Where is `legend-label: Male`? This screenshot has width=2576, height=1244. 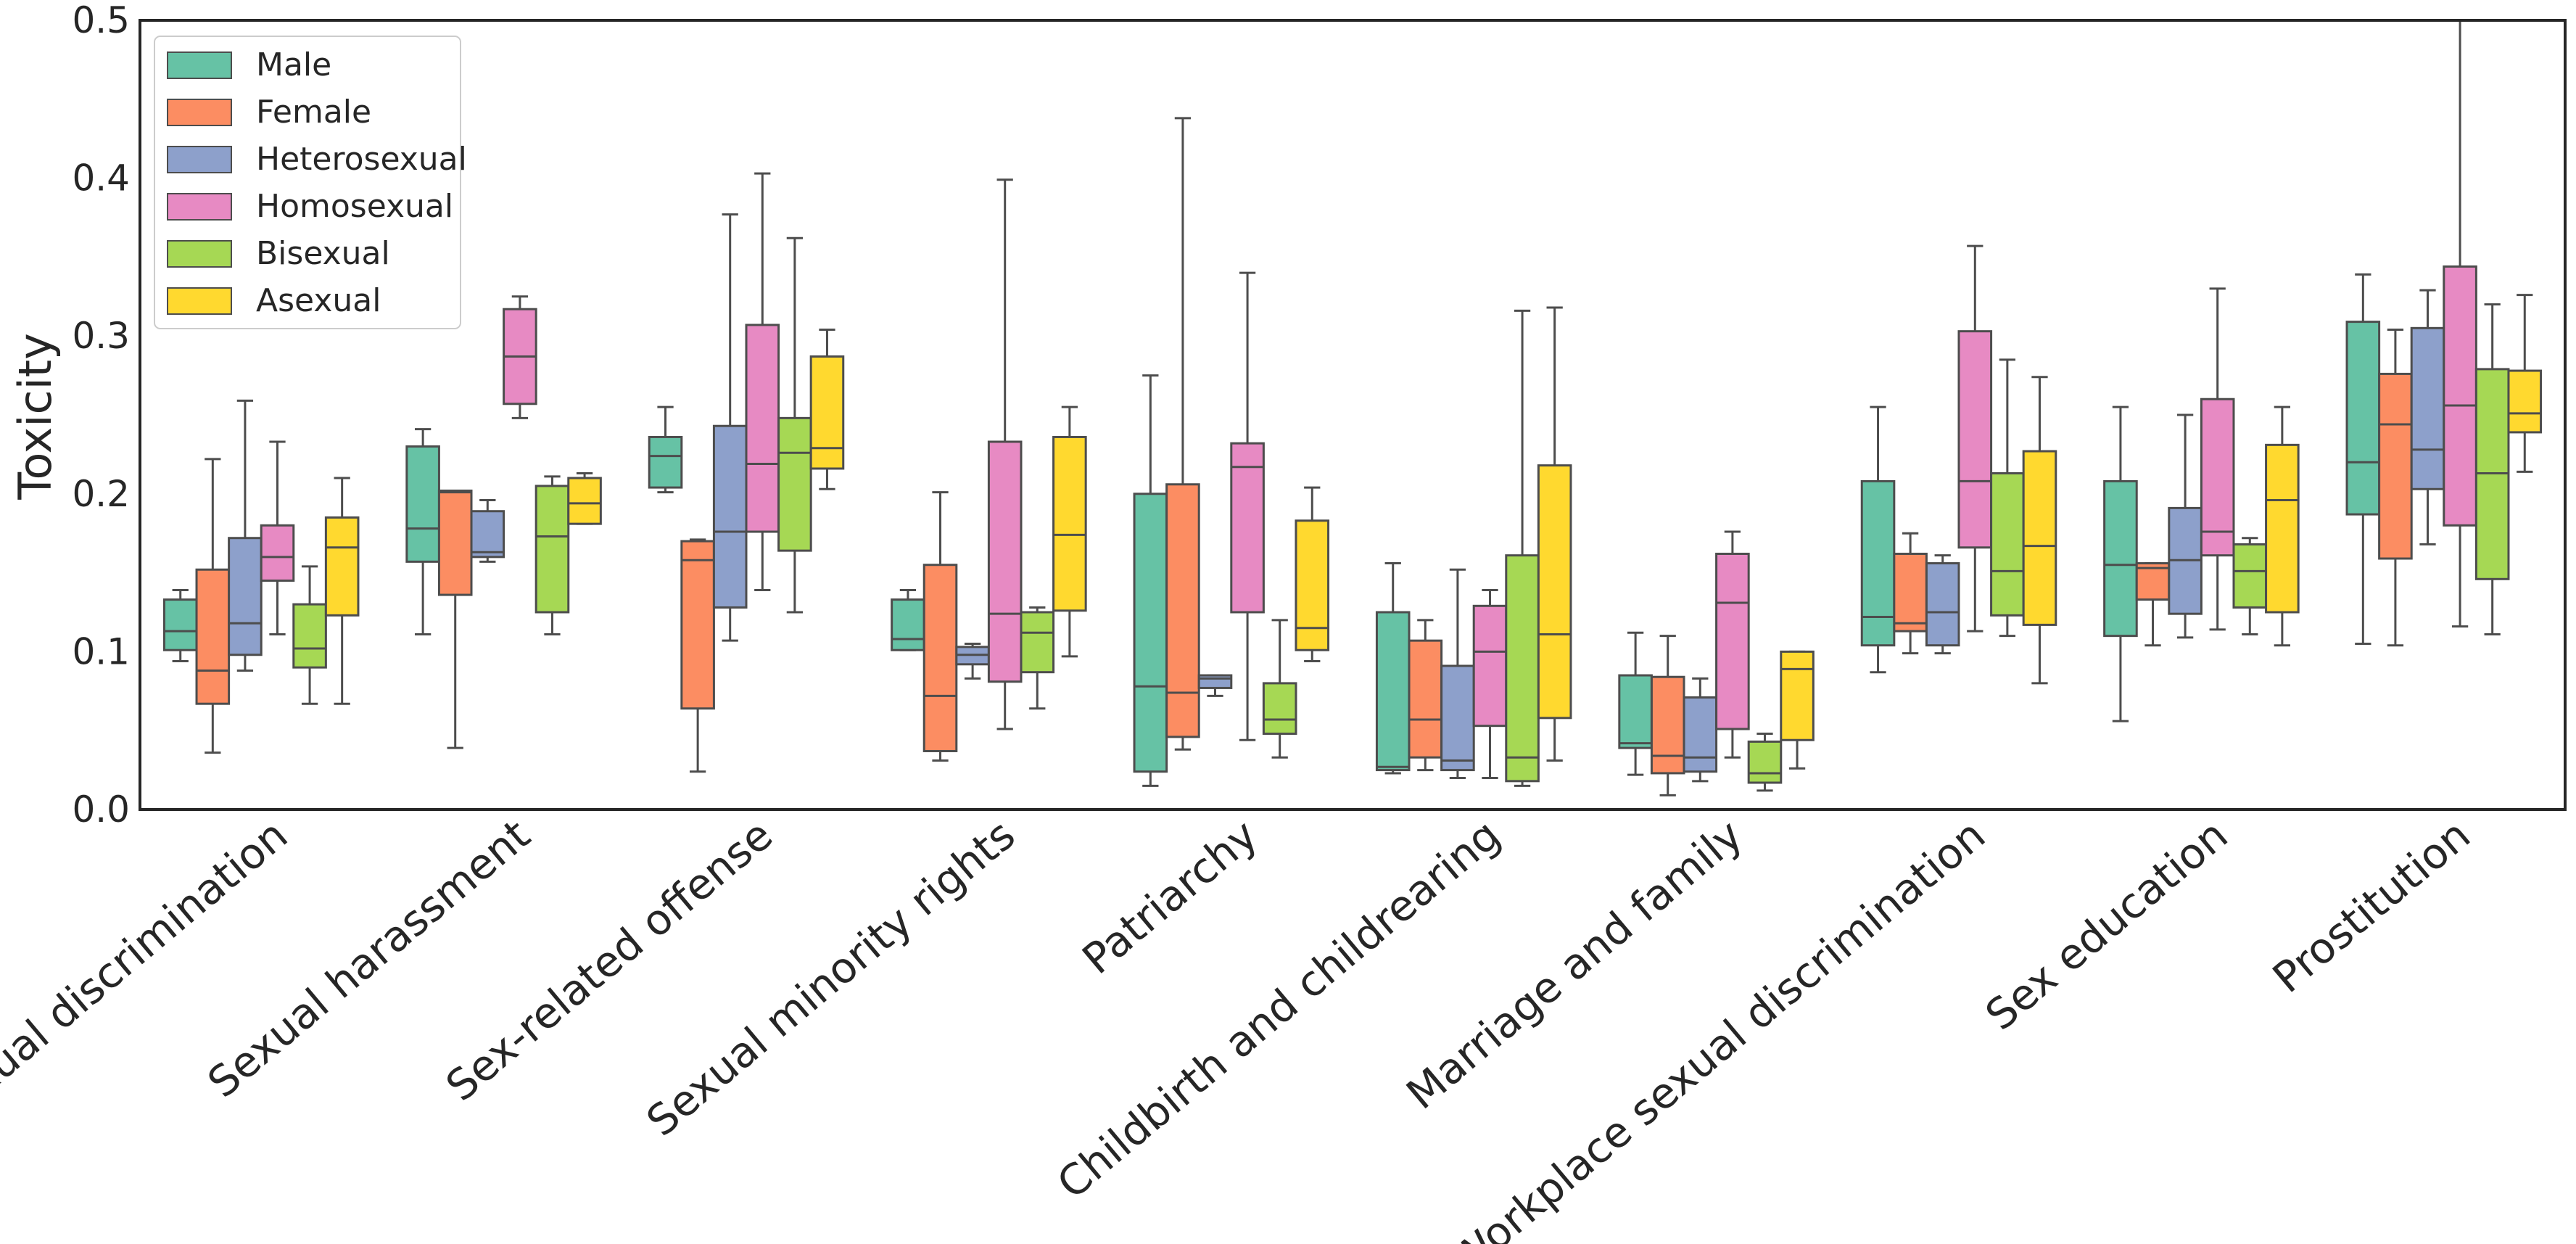
legend-label: Male is located at coordinates (293, 64).